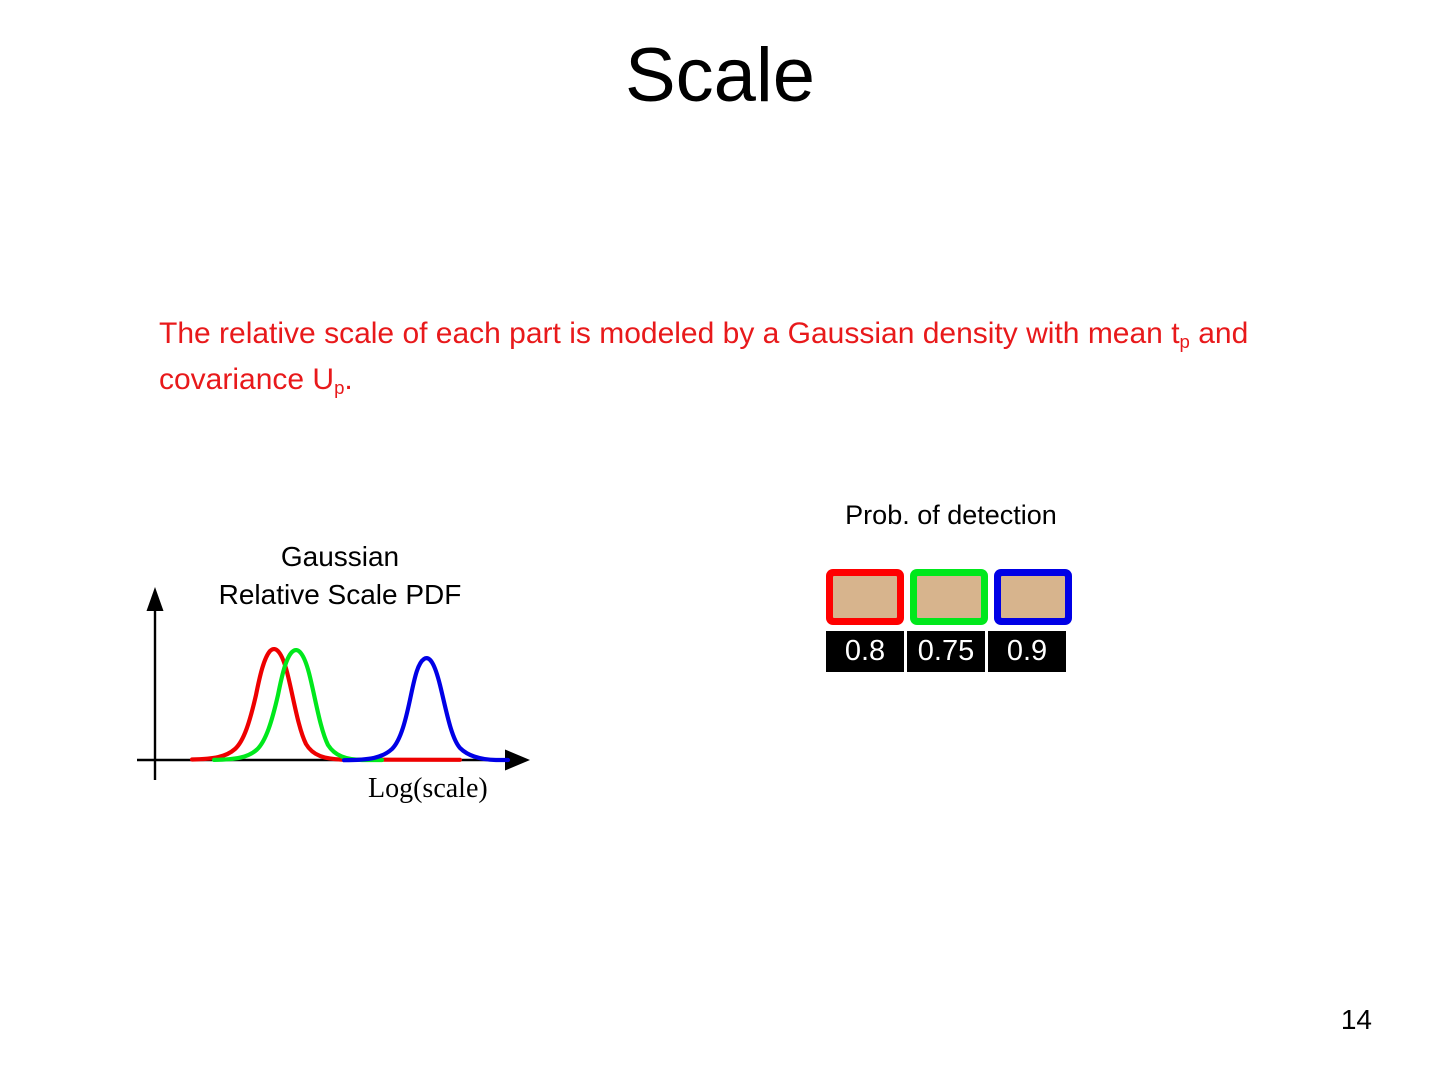 This screenshot has width=1440, height=1080. Describe the element at coordinates (428, 788) in the screenshot. I see `x-axis-label: Log(scale)` at that location.